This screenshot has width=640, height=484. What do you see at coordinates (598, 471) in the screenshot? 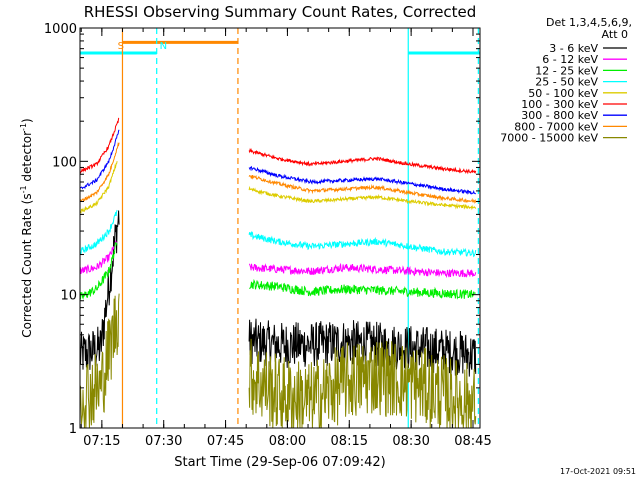
I see `footer-timestamp: 17-Oct-2021 09:51` at bounding box center [598, 471].